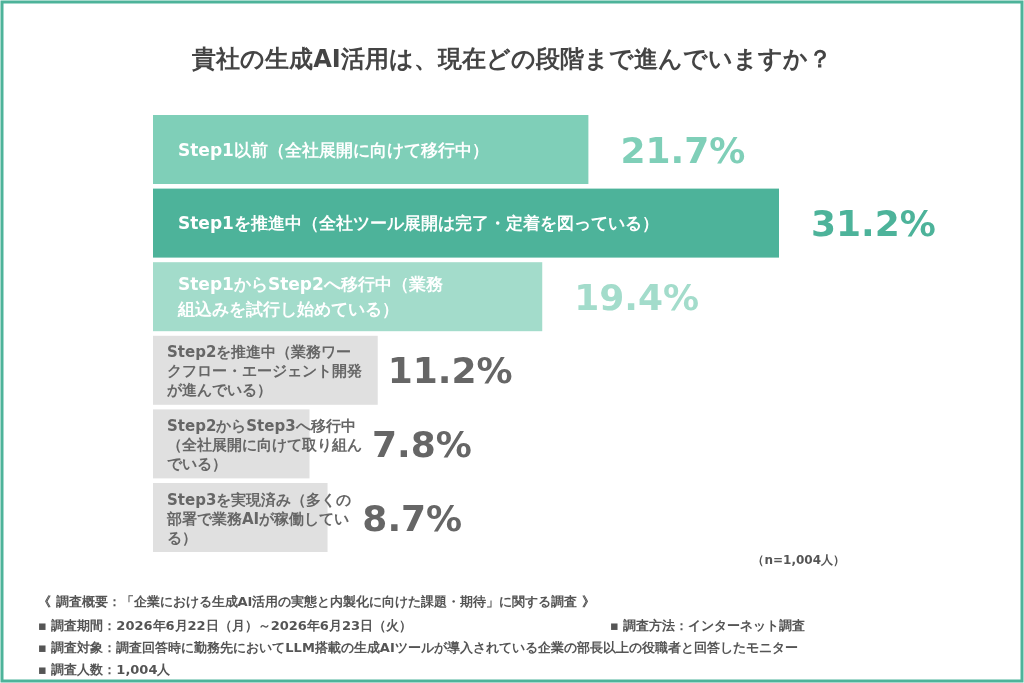 This screenshot has width=1024, height=683. Describe the element at coordinates (310, 297) in the screenshot. I see `y-tick-label: Step1からStep2へ移行中（業務組込みを試行し始めている）` at that location.